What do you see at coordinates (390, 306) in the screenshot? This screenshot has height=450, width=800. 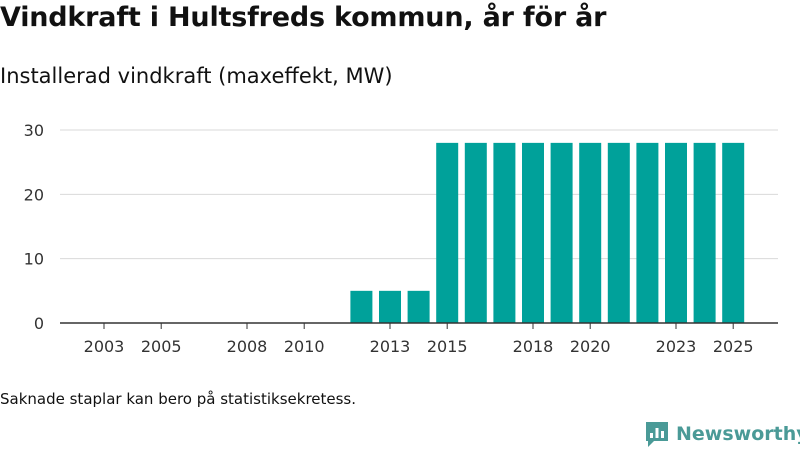 I see `bar-2013` at bounding box center [390, 306].